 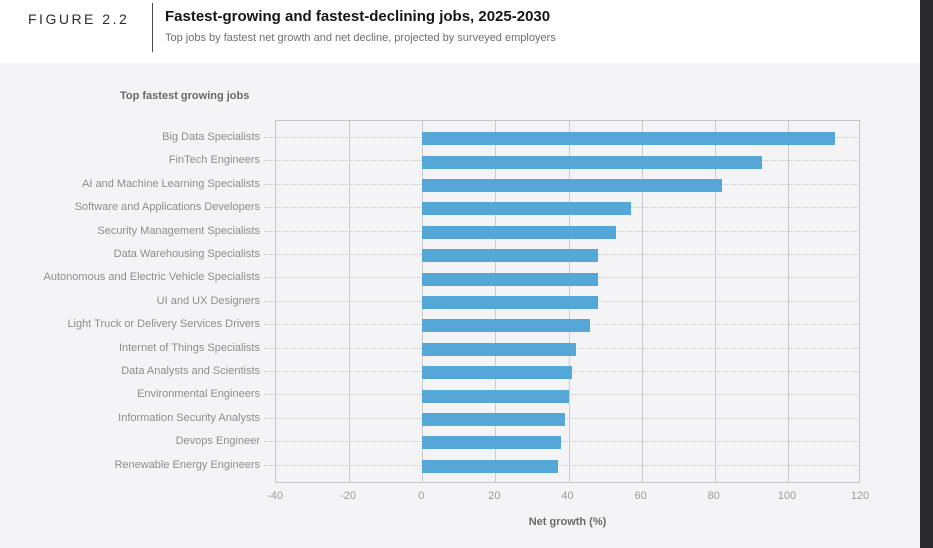 I want to click on category-label: AI and Machine Learning Specialists, so click(x=171, y=183).